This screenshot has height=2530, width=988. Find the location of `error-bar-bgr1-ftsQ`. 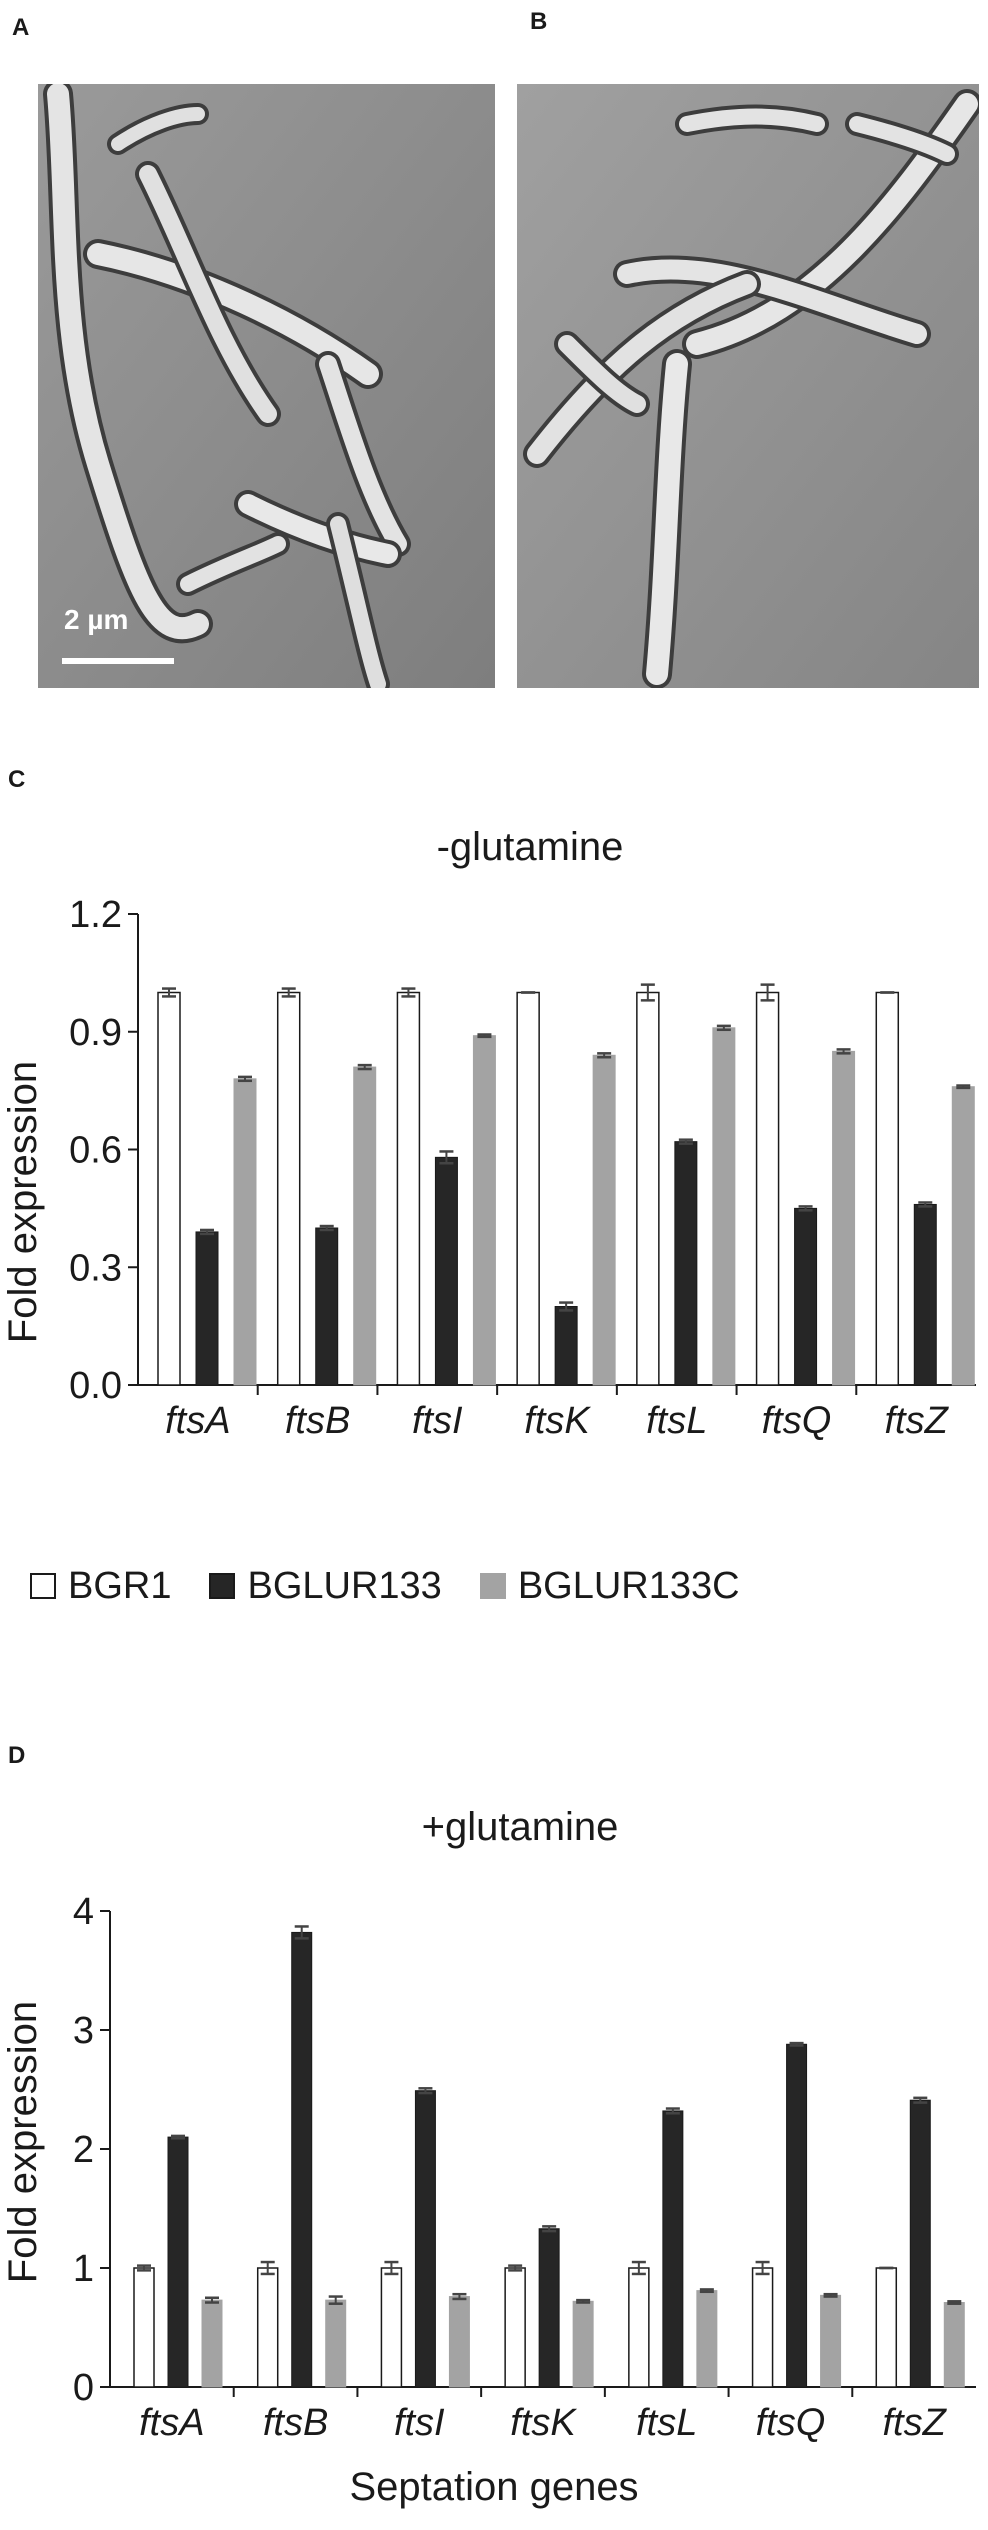

error-bar-bgr1-ftsQ is located at coordinates (767, 992).